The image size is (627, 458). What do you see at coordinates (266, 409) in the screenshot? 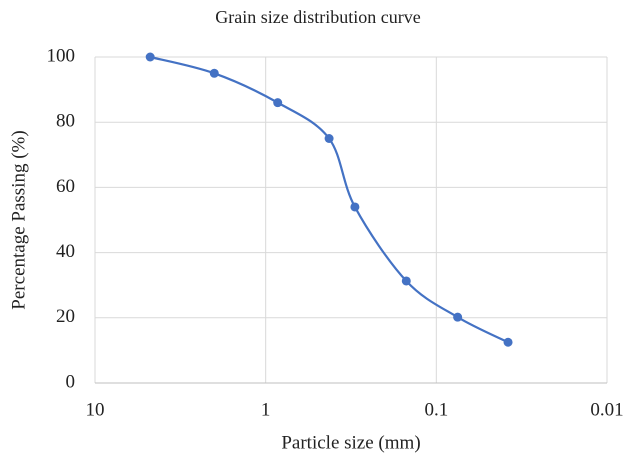
I see `x-tick-label: 1` at bounding box center [266, 409].